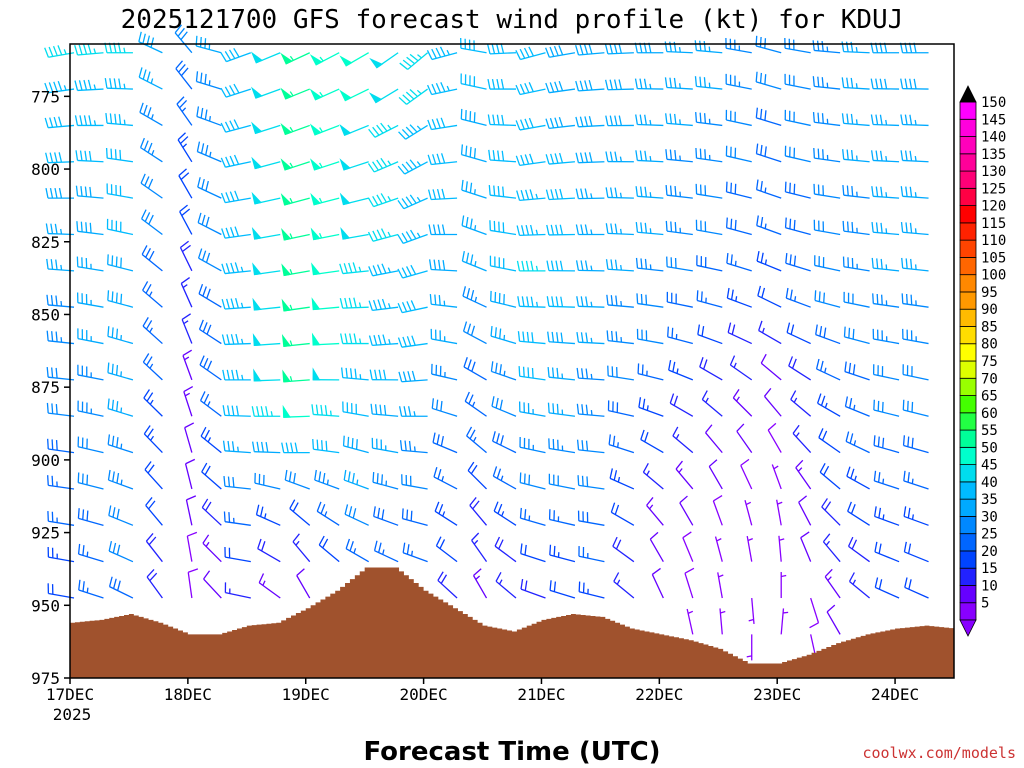 This screenshot has height=768, width=1024. What do you see at coordinates (993, 138) in the screenshot?
I see `colorbar-label: 140` at bounding box center [993, 138].